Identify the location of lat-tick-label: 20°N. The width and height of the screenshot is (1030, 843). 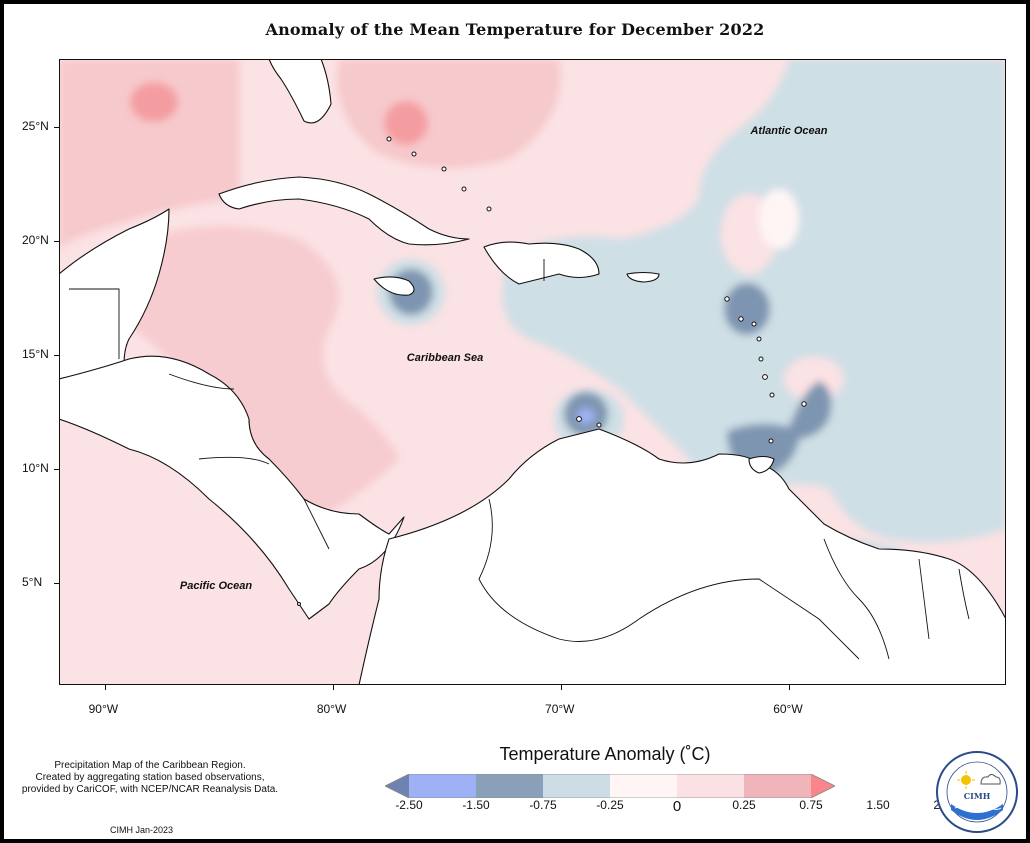
(35, 240).